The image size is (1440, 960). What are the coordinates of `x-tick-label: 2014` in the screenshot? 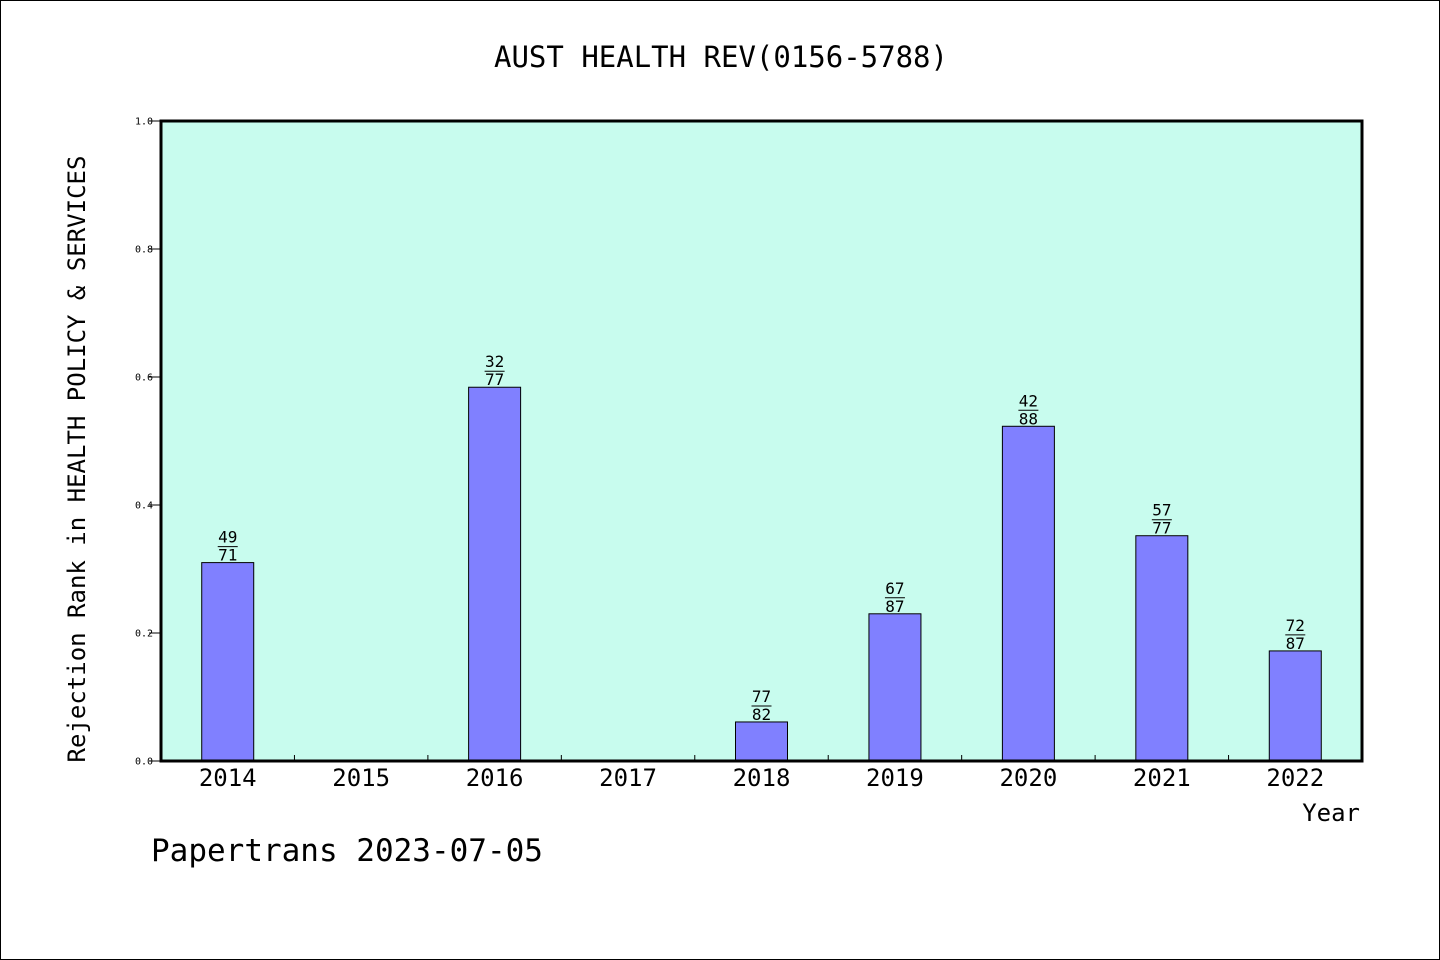 It's located at (228, 778).